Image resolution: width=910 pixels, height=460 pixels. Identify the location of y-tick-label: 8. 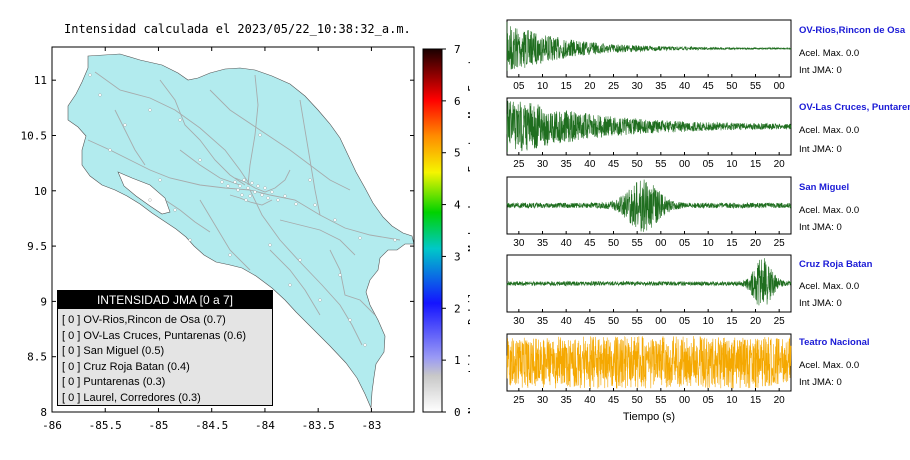
(43, 412).